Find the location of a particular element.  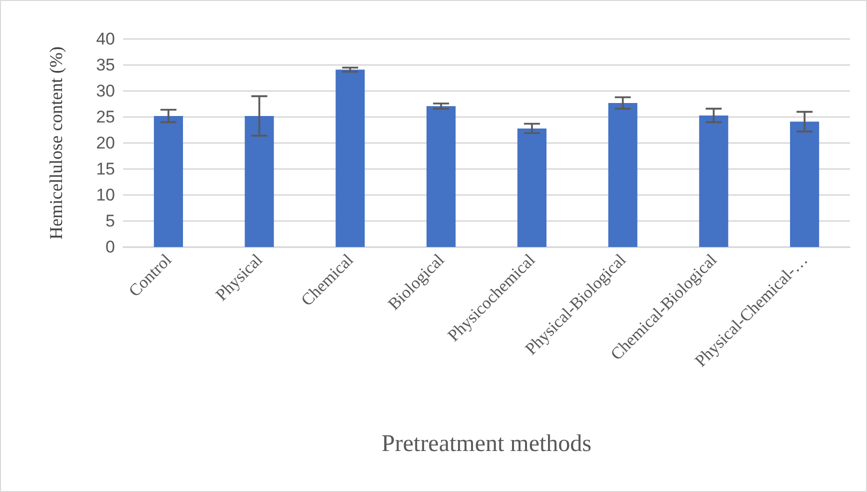

y-tick-label: 35 is located at coordinates (105, 65).